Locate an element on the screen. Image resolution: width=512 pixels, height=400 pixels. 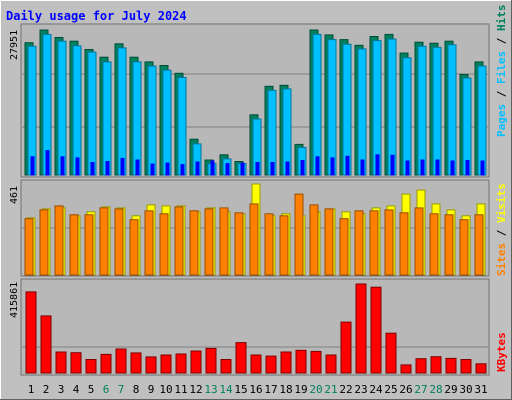
day-label: 5 is located at coordinates (91, 389).